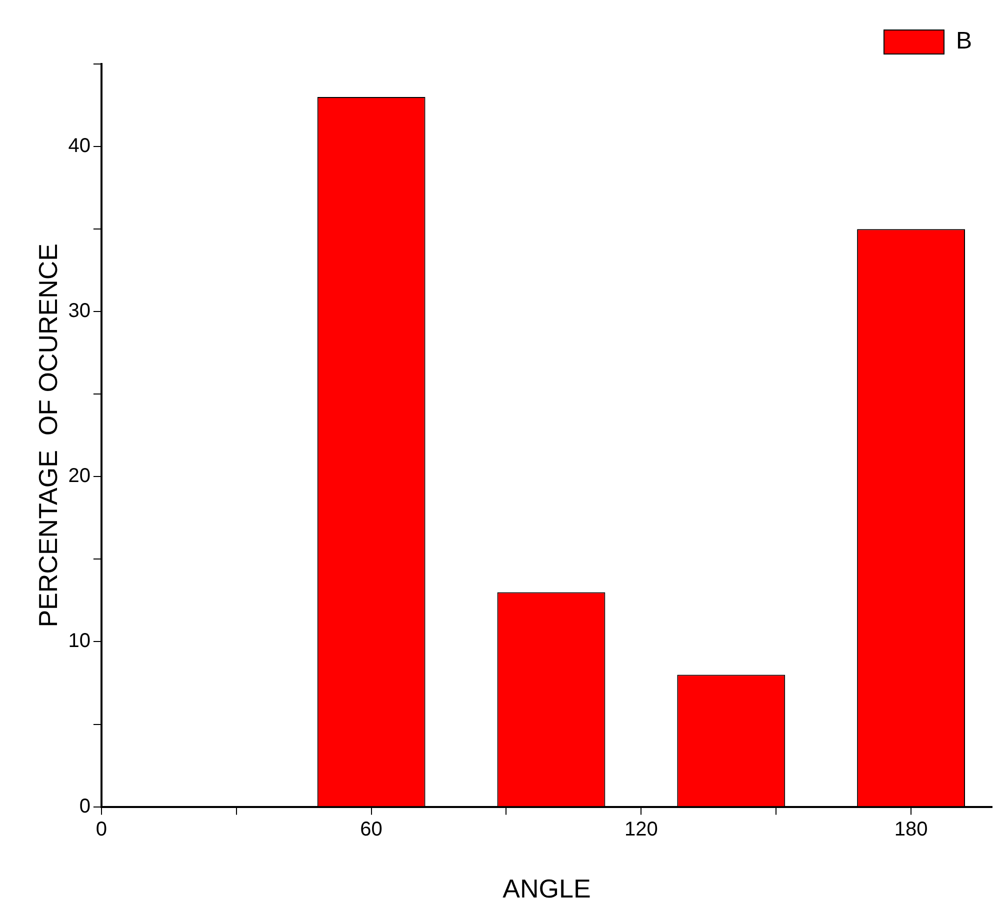 This screenshot has width=996, height=920. What do you see at coordinates (964, 41) in the screenshot?
I see `legend-label: B` at bounding box center [964, 41].